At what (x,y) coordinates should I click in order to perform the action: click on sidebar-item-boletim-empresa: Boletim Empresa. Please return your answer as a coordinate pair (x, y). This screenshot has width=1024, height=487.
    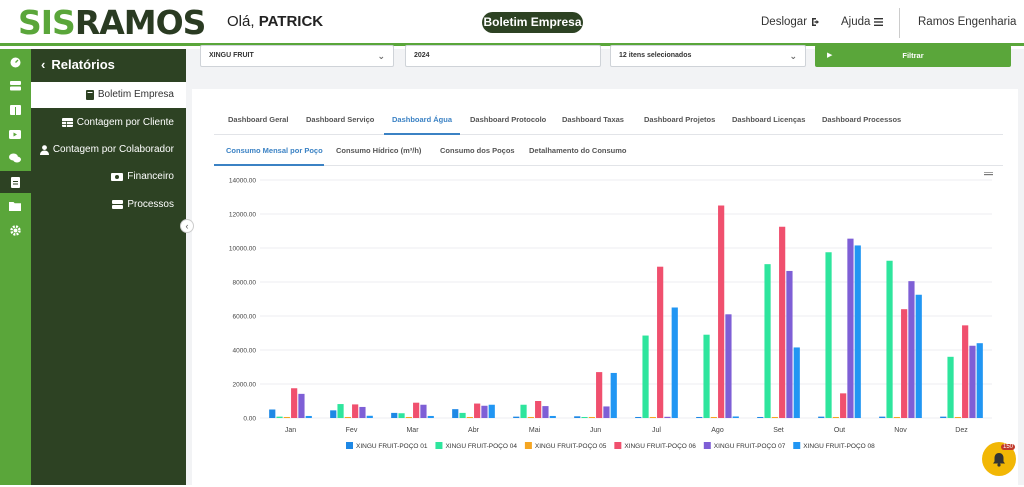
    Looking at the image, I should click on (108, 95).